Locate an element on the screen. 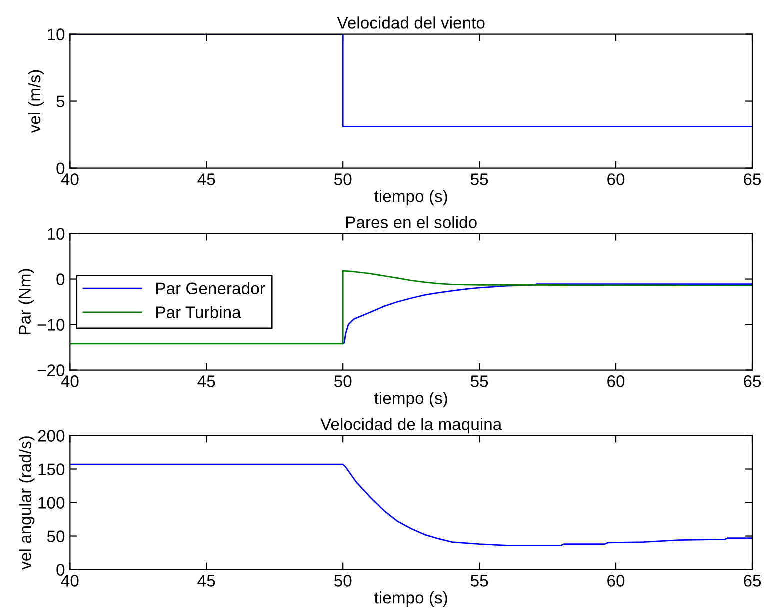 This screenshot has height=612, width=771. y-tick-label: 50 is located at coordinates (56, 536).